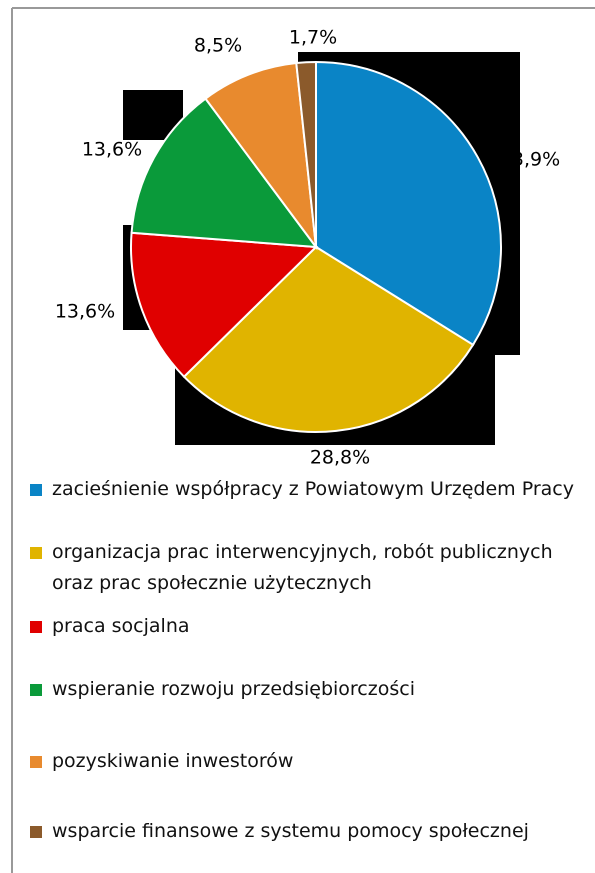  What do you see at coordinates (310, 761) in the screenshot?
I see `legend-item: pozyskiwanie inwestorów` at bounding box center [310, 761].